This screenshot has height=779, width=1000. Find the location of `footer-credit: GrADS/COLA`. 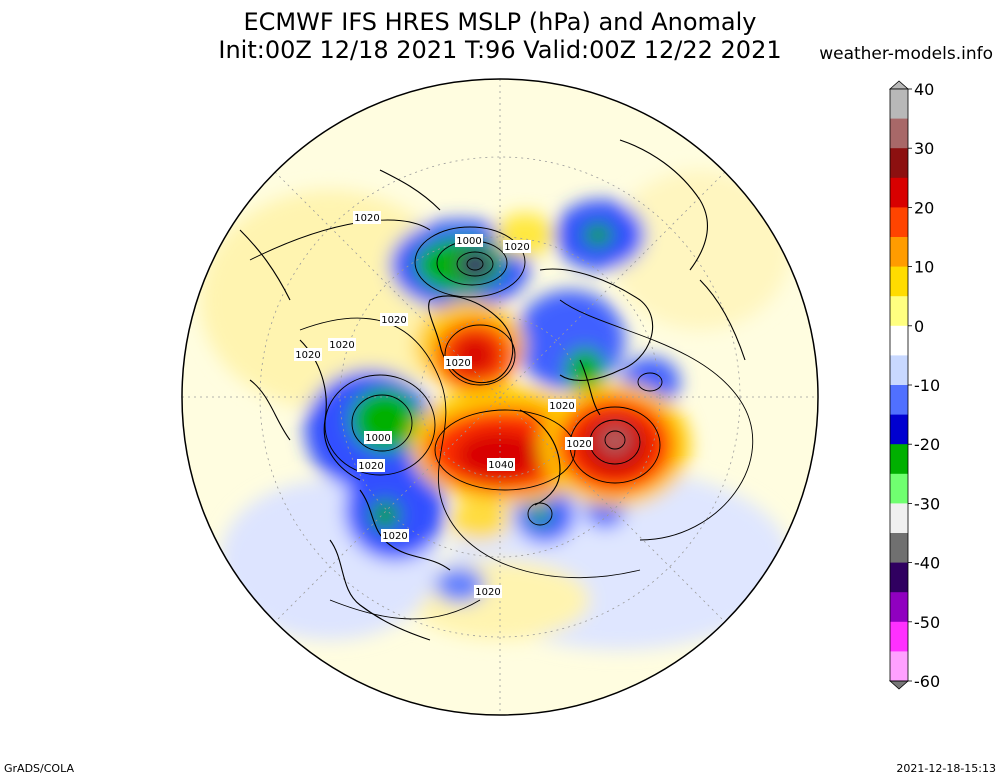

footer-credit: GrADS/COLA is located at coordinates (39, 768).